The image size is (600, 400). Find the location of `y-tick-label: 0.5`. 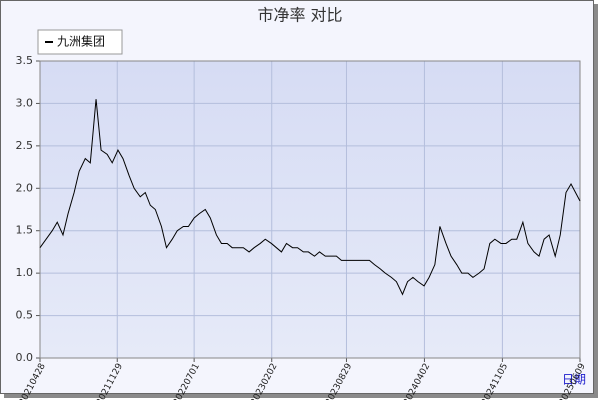

y-tick-label: 0.5 is located at coordinates (25, 315).